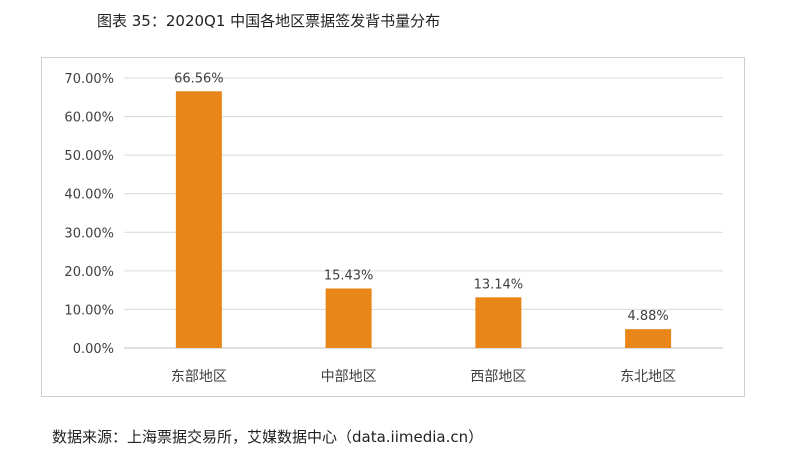 The height and width of the screenshot is (475, 809). What do you see at coordinates (499, 284) in the screenshot?
I see `data-label: 13.14%` at bounding box center [499, 284].